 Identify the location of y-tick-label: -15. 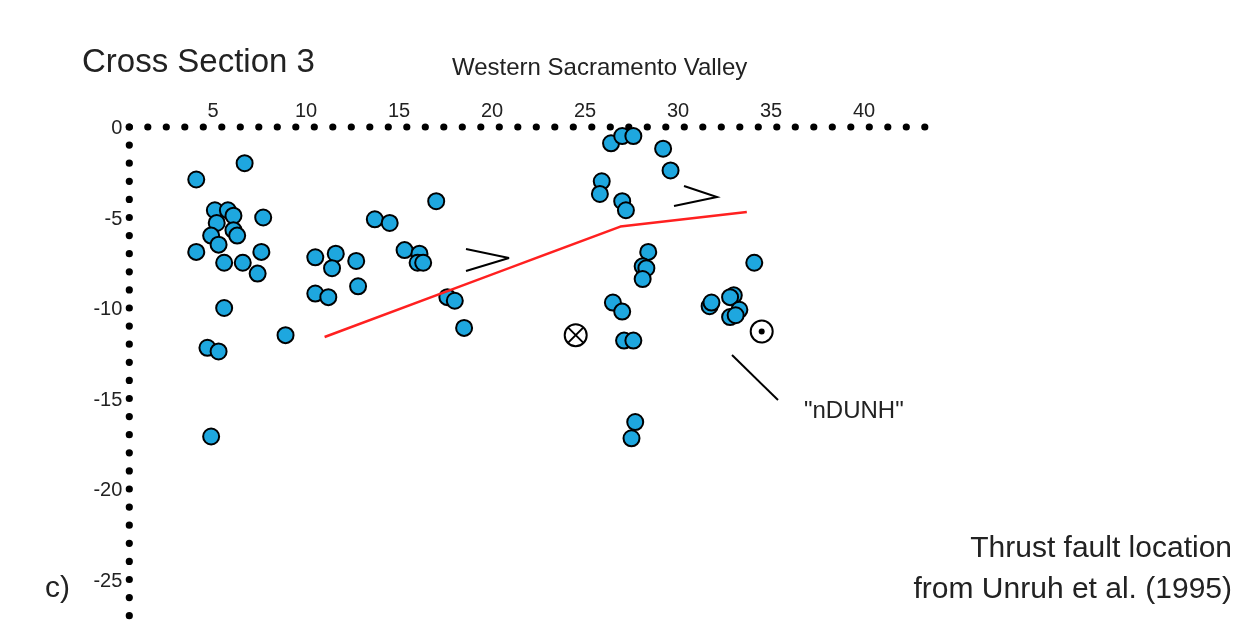
(108, 398).